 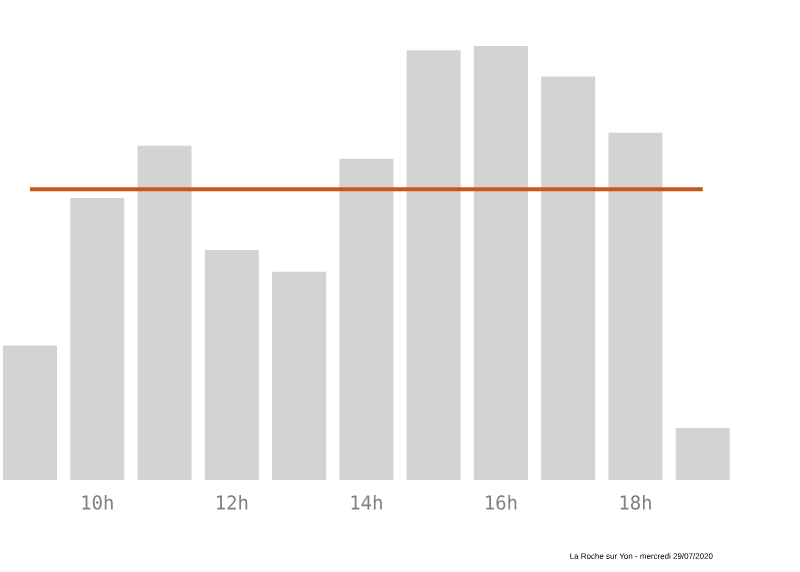 What do you see at coordinates (501, 502) in the screenshot?
I see `x-tick-label: 16h` at bounding box center [501, 502].